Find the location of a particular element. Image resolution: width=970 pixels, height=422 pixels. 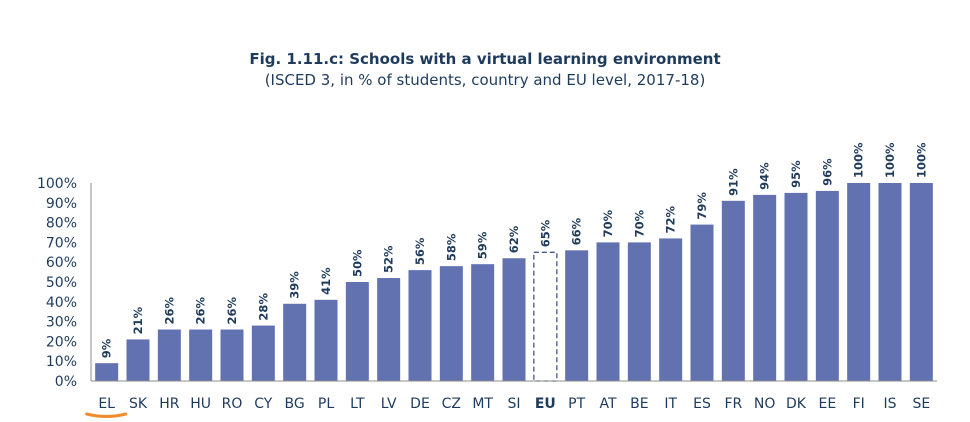

x-tick-label-es: ES is located at coordinates (702, 404).